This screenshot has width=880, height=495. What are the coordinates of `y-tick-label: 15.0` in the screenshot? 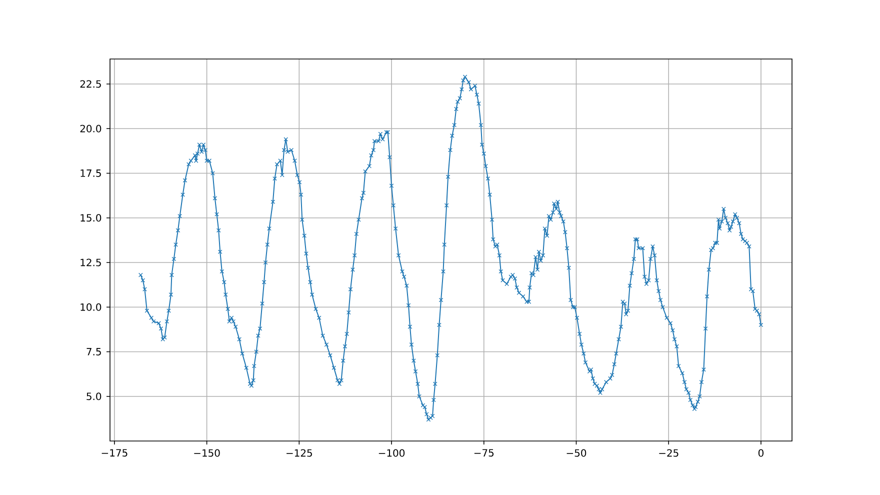 It's located at (91, 218).